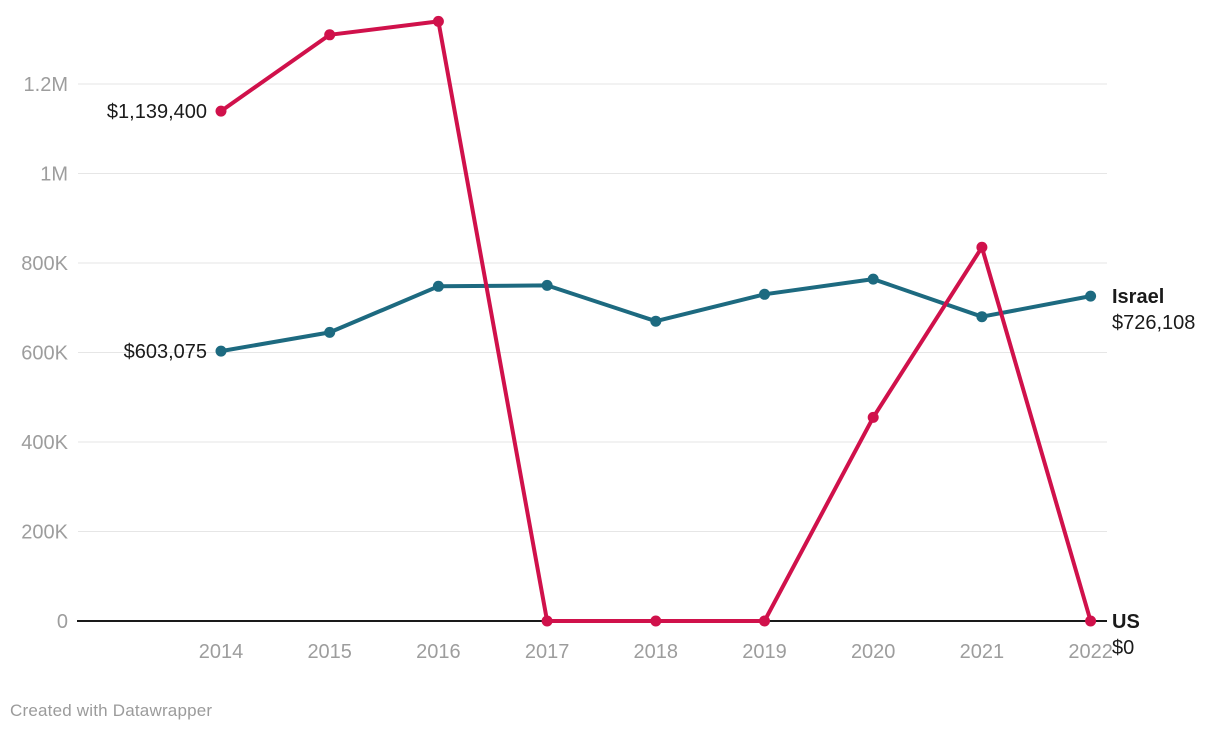 The height and width of the screenshot is (738, 1220). What do you see at coordinates (157, 112) in the screenshot?
I see `start-value-label-us: $1,139,400` at bounding box center [157, 112].